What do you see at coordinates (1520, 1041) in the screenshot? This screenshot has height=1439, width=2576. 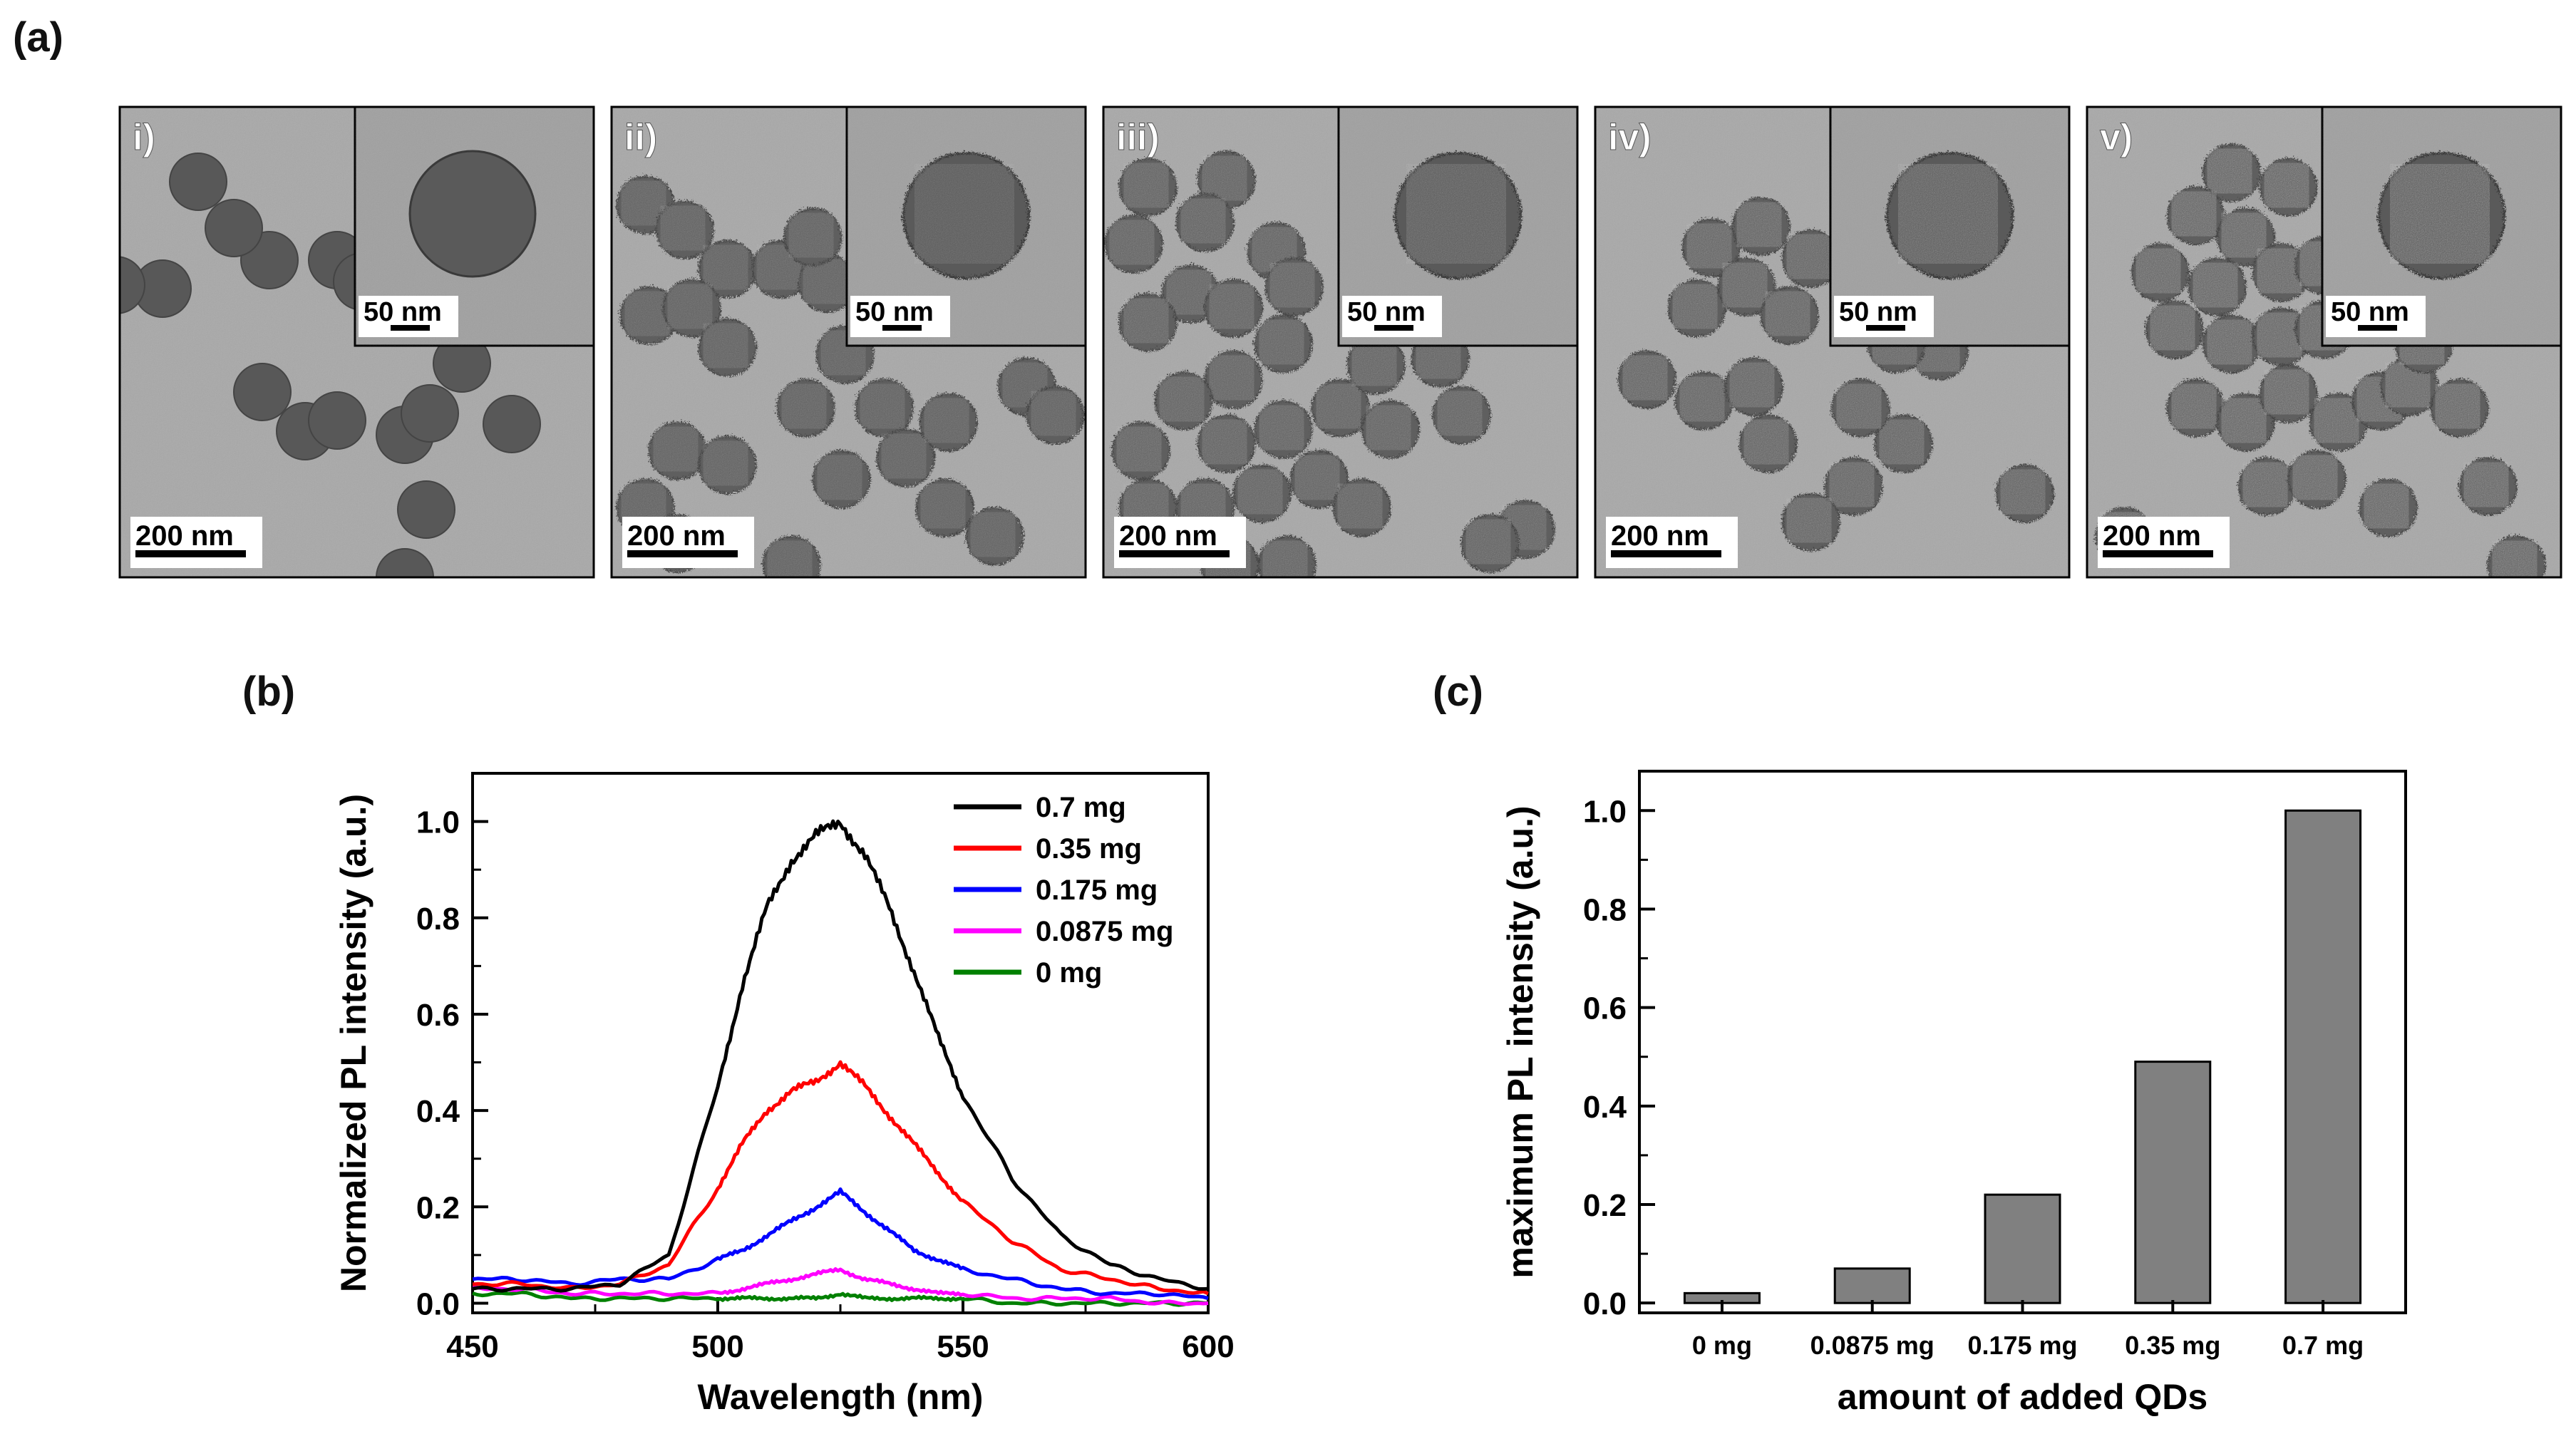 I see `y-axis-title: maximum PL intensity (a.u.)` at bounding box center [1520, 1041].